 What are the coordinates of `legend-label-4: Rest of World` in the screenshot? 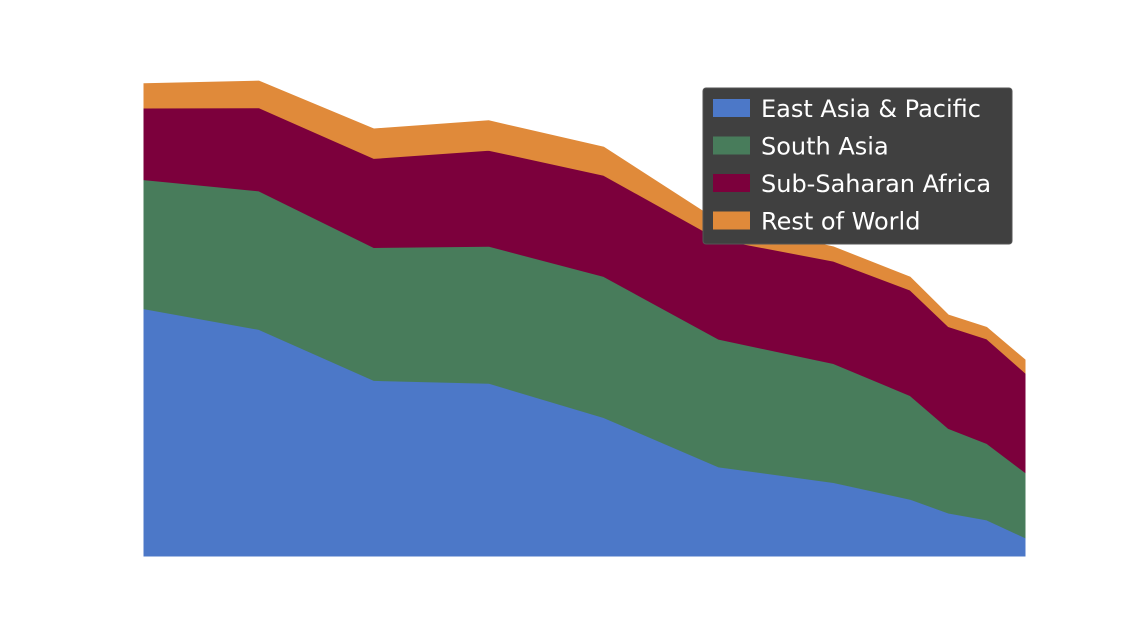 It's located at (840, 222).